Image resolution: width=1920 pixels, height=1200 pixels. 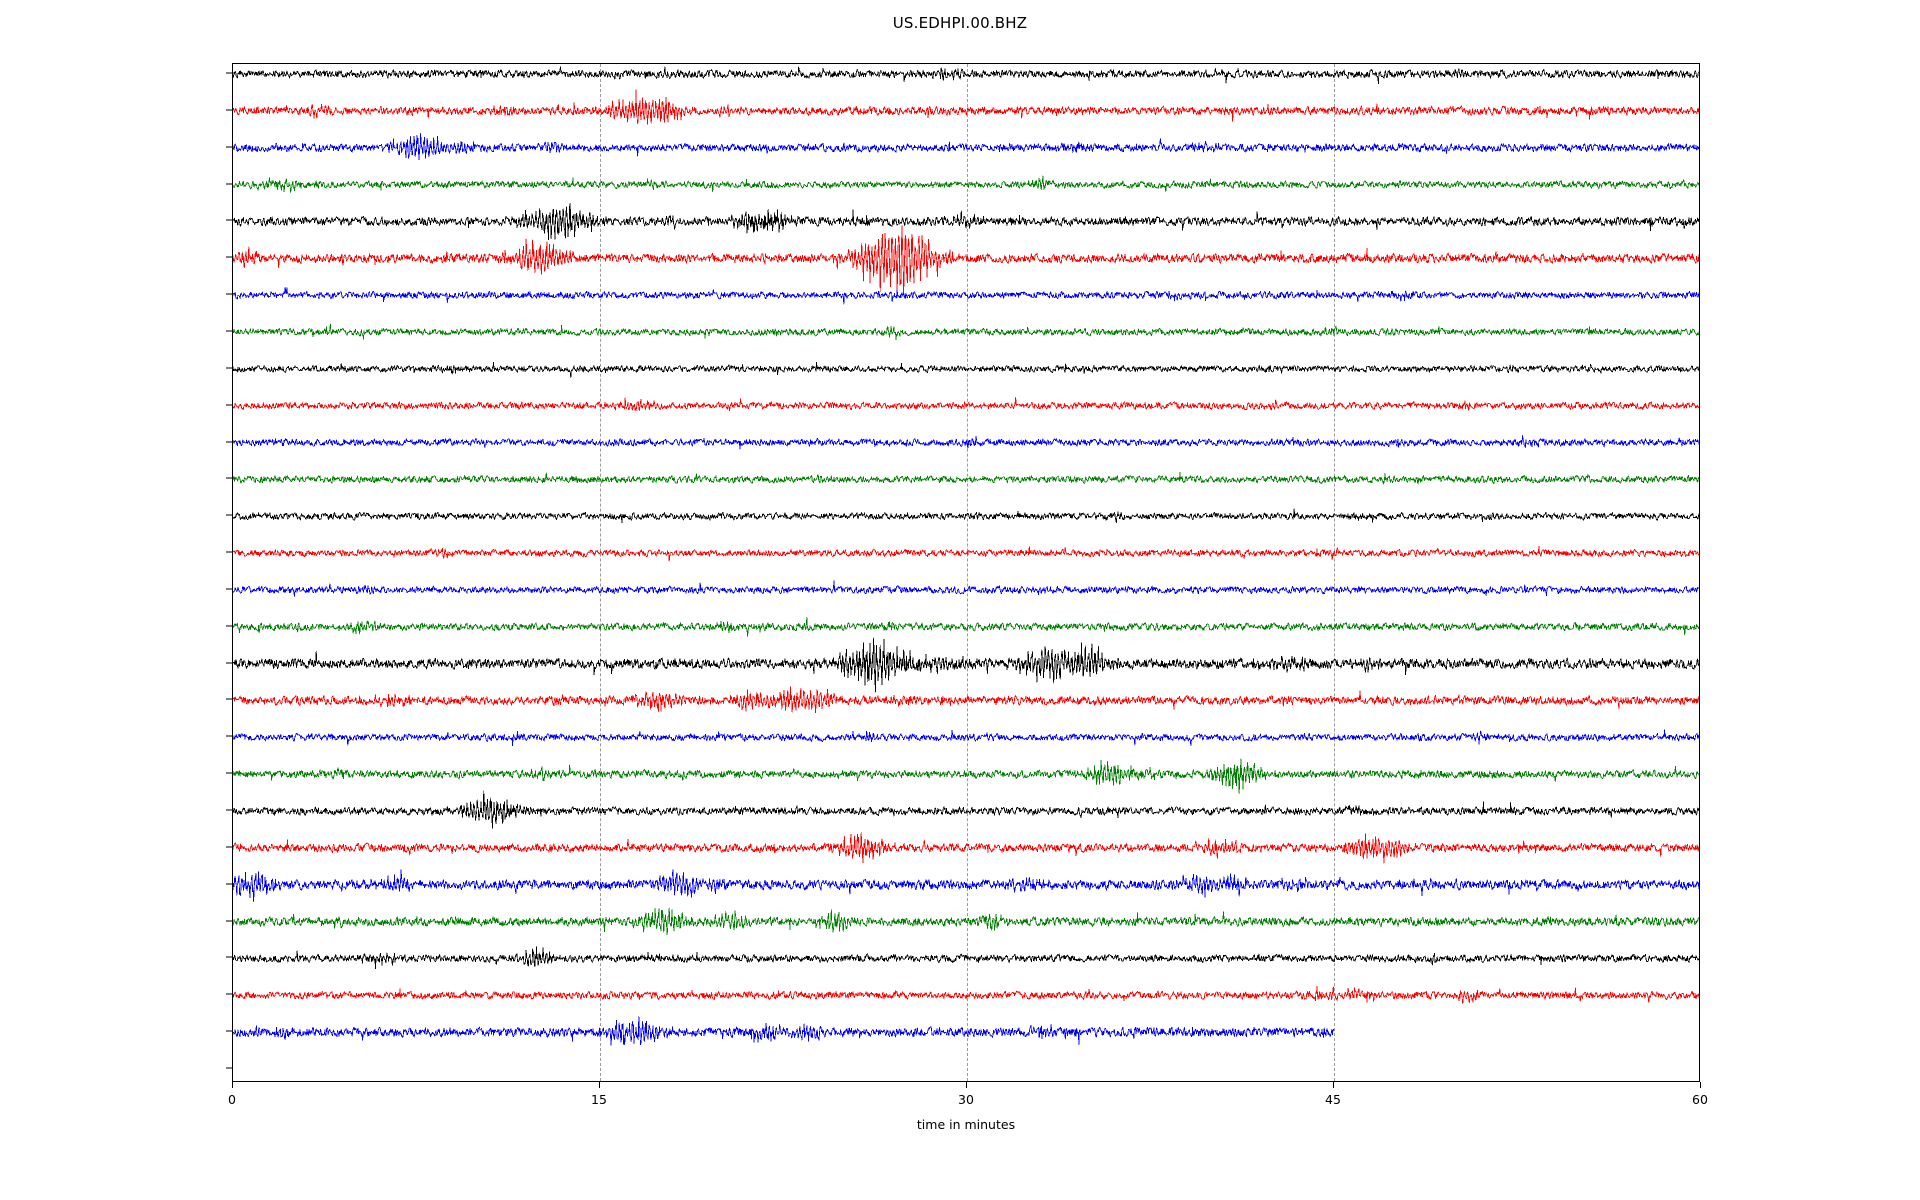 What do you see at coordinates (960, 23) in the screenshot?
I see `page-title: US.EDHPI.00.BHZ` at bounding box center [960, 23].